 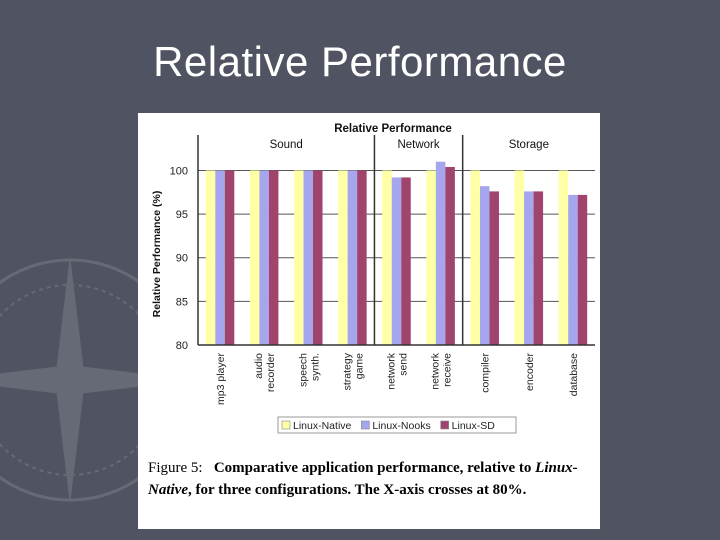 I want to click on x-tick-label-5-0: network, so click(x=436, y=371).